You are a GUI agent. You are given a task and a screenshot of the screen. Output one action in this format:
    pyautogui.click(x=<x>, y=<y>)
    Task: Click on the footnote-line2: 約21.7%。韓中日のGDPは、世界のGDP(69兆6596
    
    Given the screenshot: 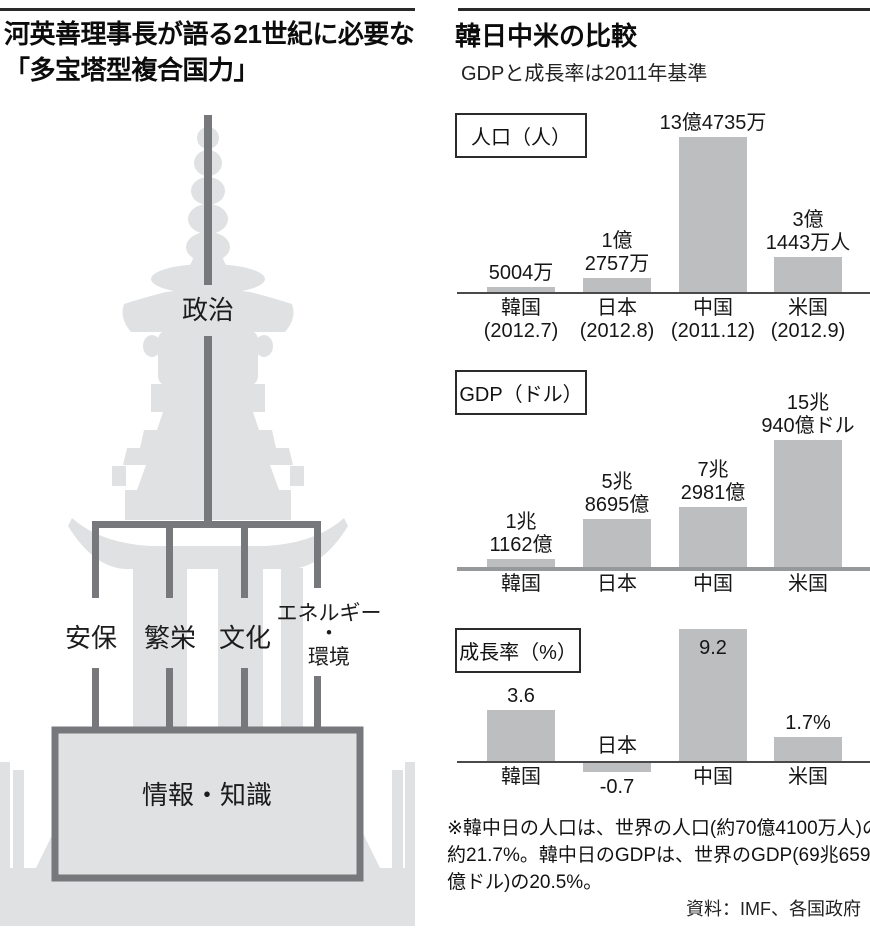 What is the action you would take?
    pyautogui.click(x=658, y=855)
    